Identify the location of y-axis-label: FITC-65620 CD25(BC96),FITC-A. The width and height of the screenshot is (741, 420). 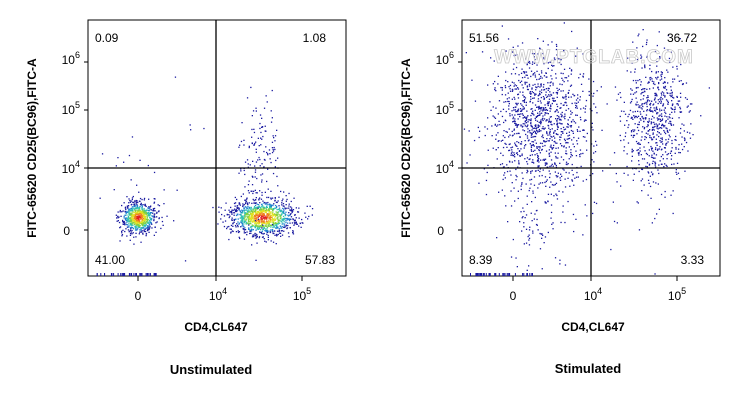
(406, 148).